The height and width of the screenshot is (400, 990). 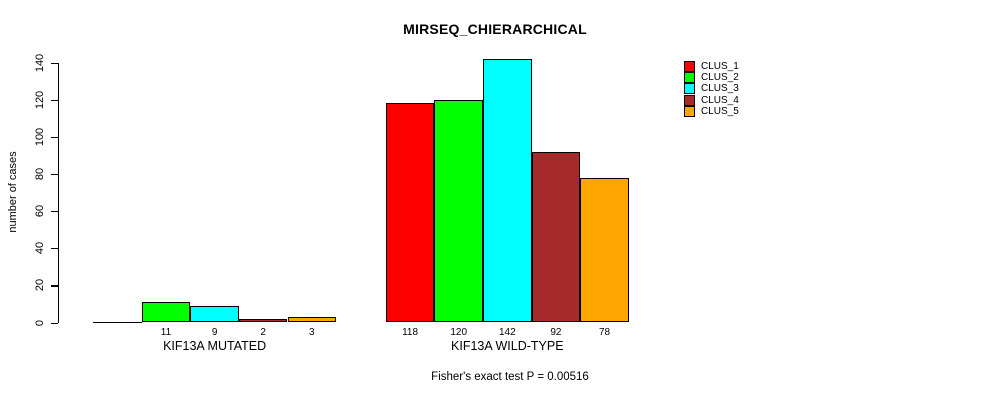 I want to click on legend-label: CLUS_1, so click(x=720, y=66).